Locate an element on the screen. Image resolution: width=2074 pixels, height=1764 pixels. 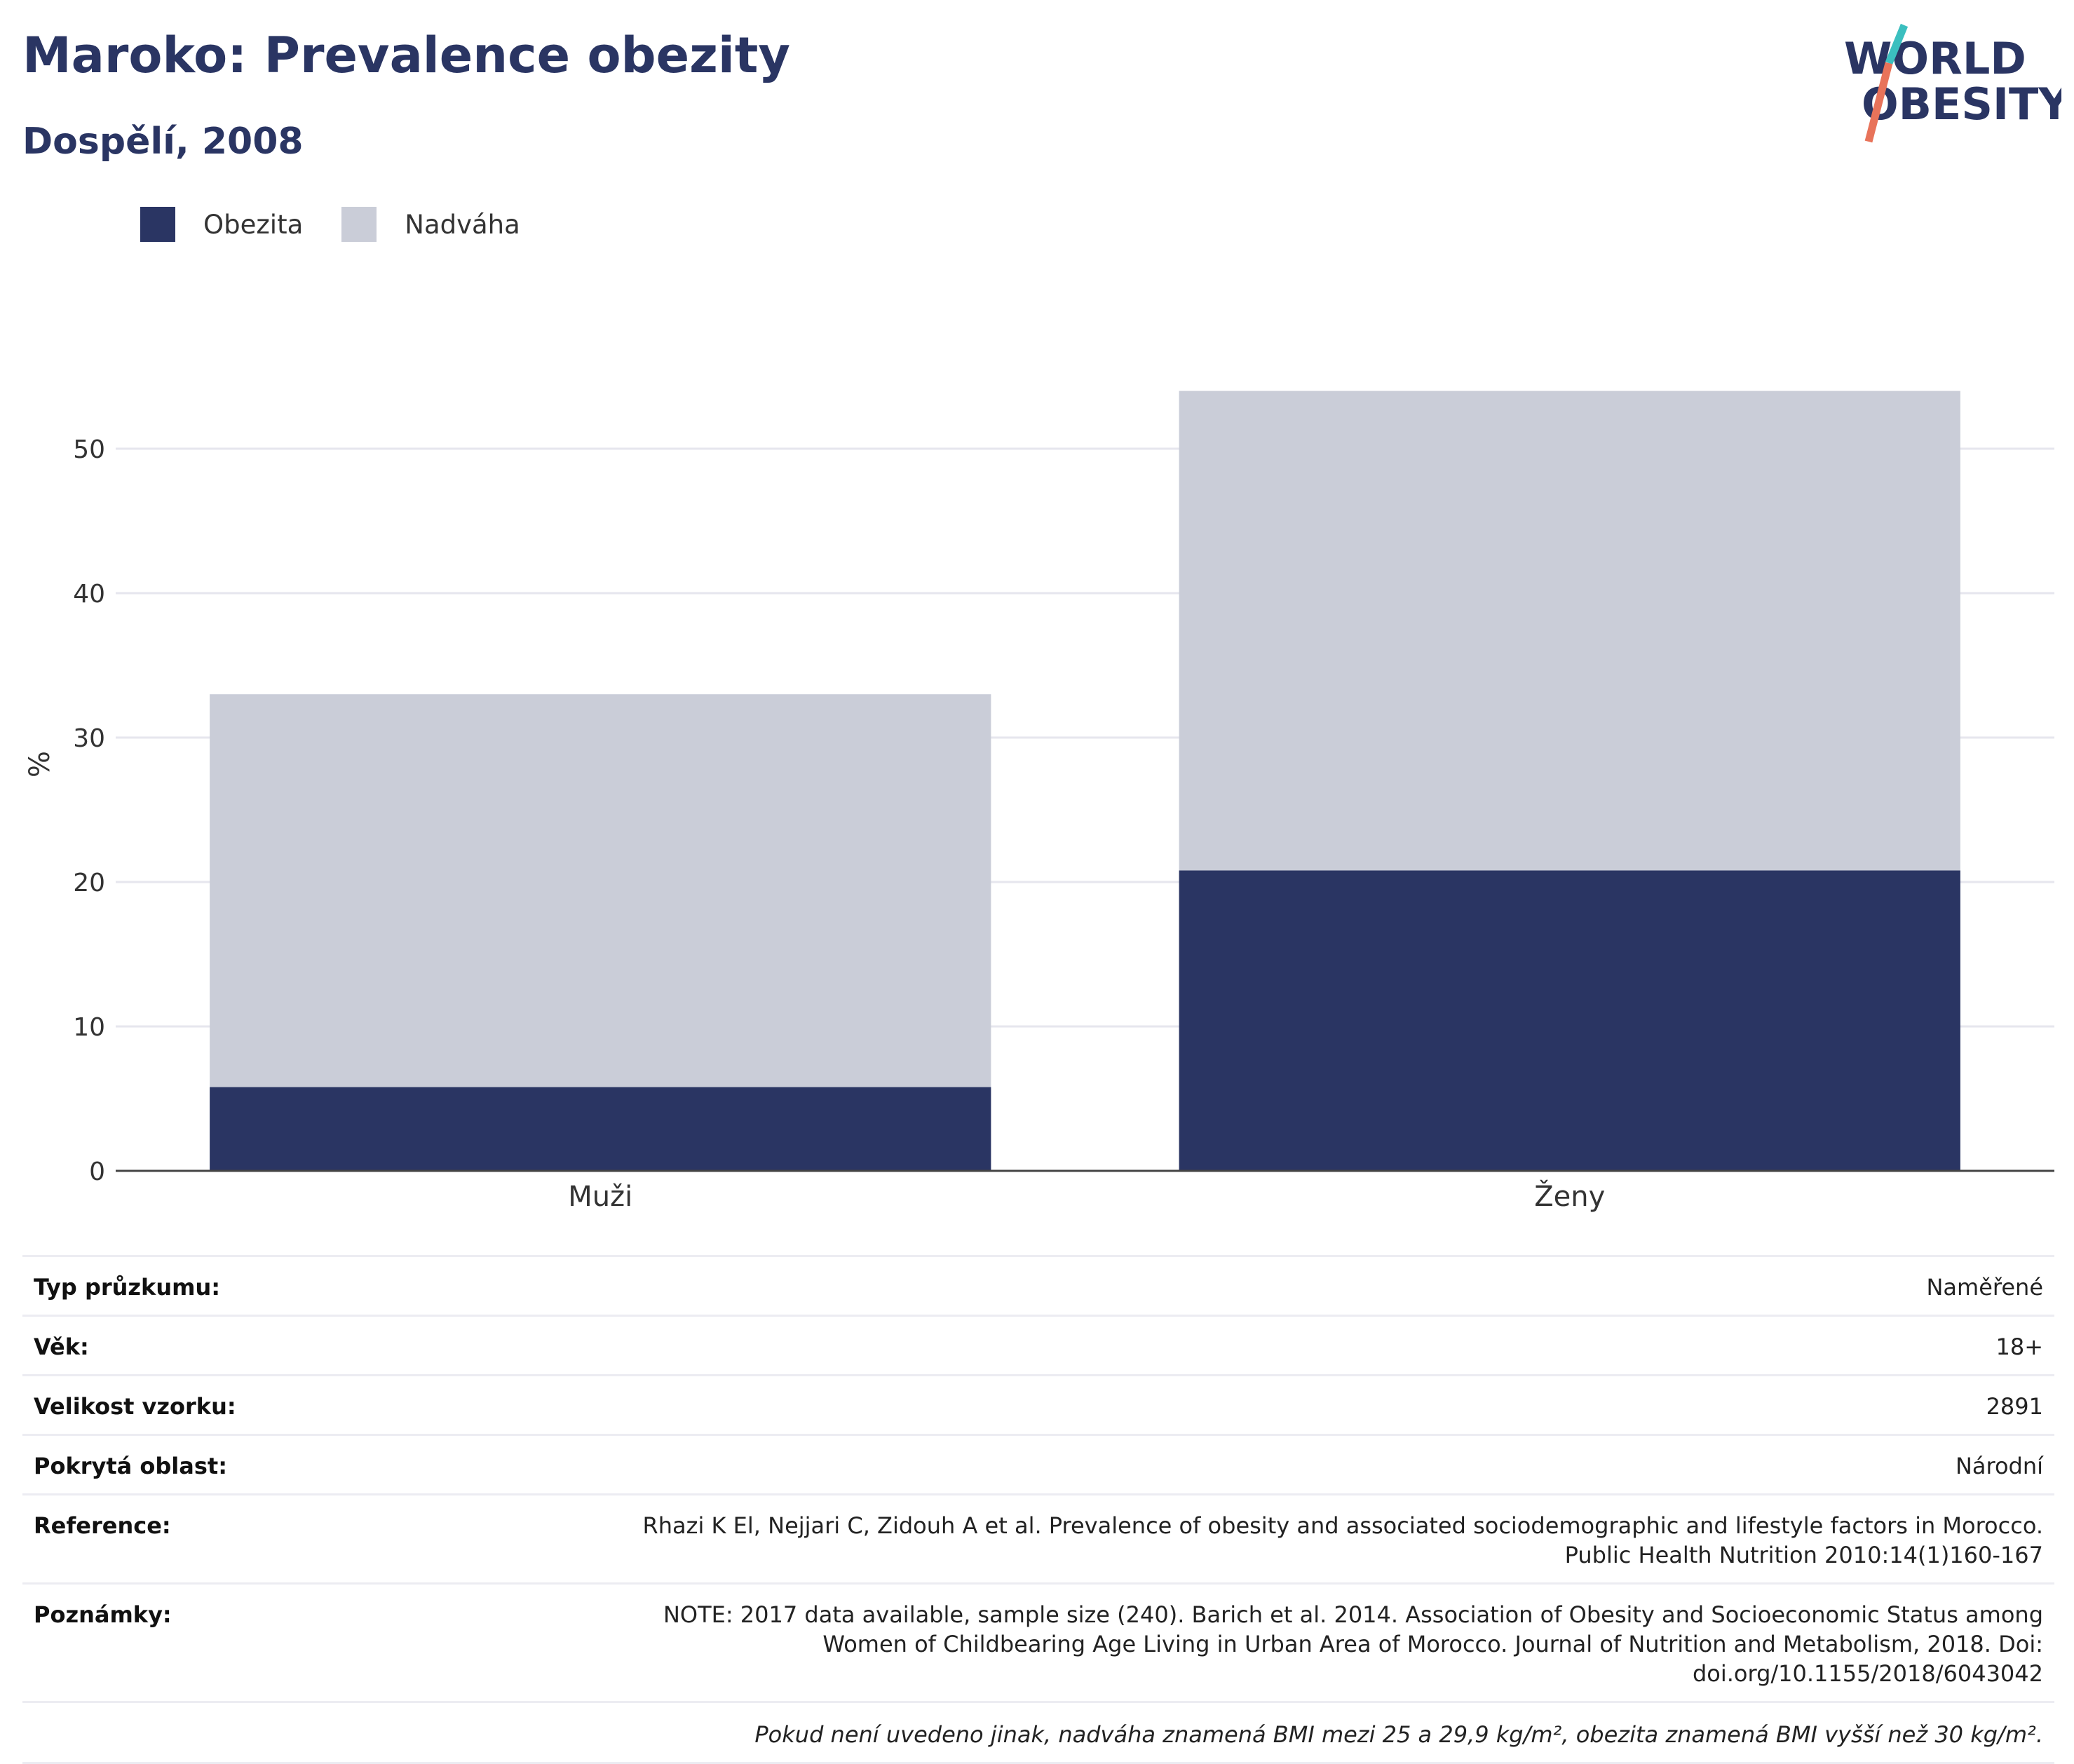
legend-item-obezita: Obezita is located at coordinates (221, 225).